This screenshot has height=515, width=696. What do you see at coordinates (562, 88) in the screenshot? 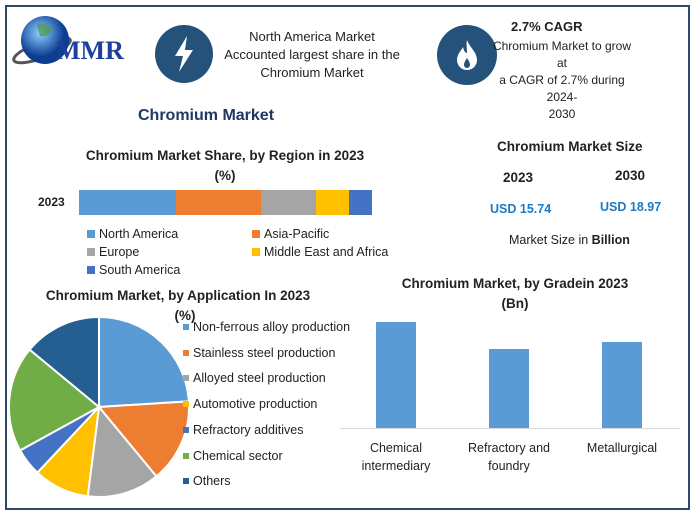
I see `cagr-line: a CAGR of 2.7% during 2024-` at bounding box center [562, 88].